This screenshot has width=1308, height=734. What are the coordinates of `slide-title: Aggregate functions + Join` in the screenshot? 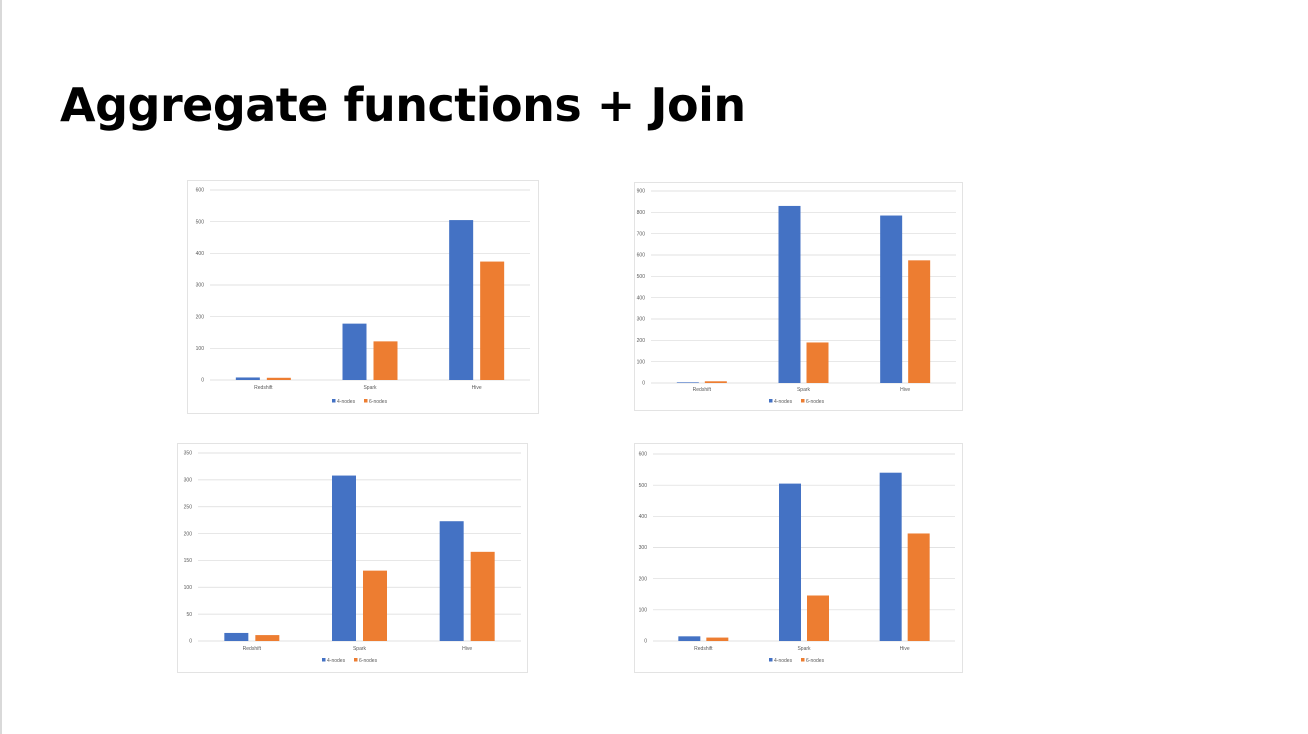 It's located at (403, 105).